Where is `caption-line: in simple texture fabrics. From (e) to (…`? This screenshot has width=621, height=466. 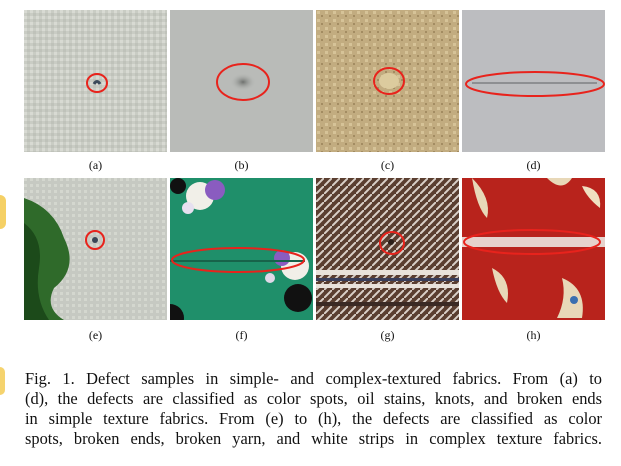
caption-line: in simple texture fabrics. From (e) to (… is located at coordinates (313, 418).